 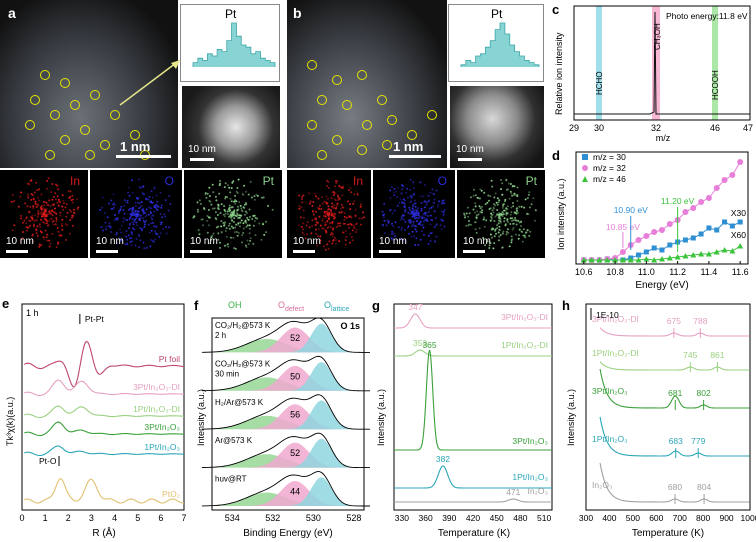 I want to click on eds-map-in: In 10 nm, so click(x=44, y=214).